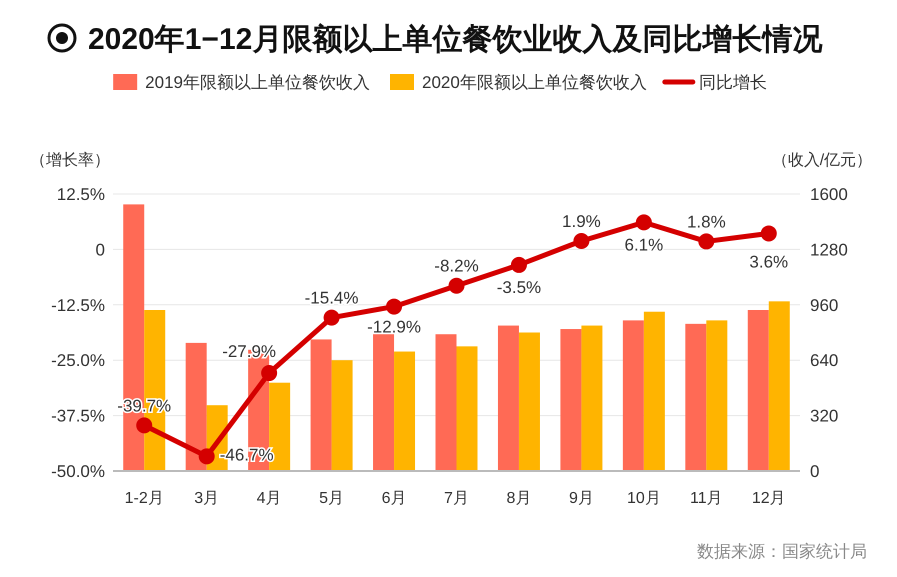 This screenshot has height=577, width=897. What do you see at coordinates (815, 471) in the screenshot?
I see `y2-tick-label: 0` at bounding box center [815, 471].